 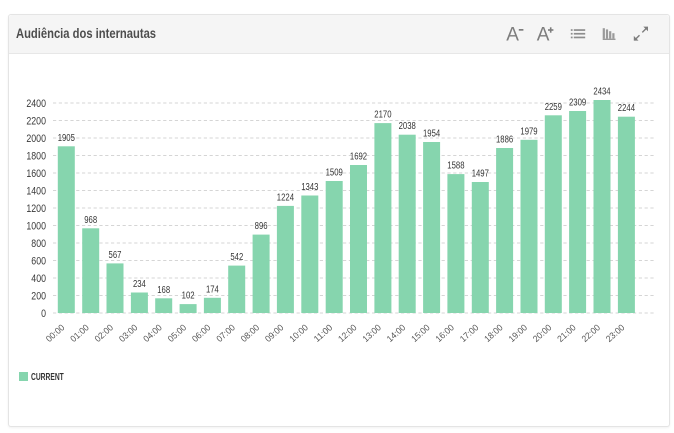 What do you see at coordinates (55, 333) in the screenshot?
I see `svg-text: 00:00` at bounding box center [55, 333].